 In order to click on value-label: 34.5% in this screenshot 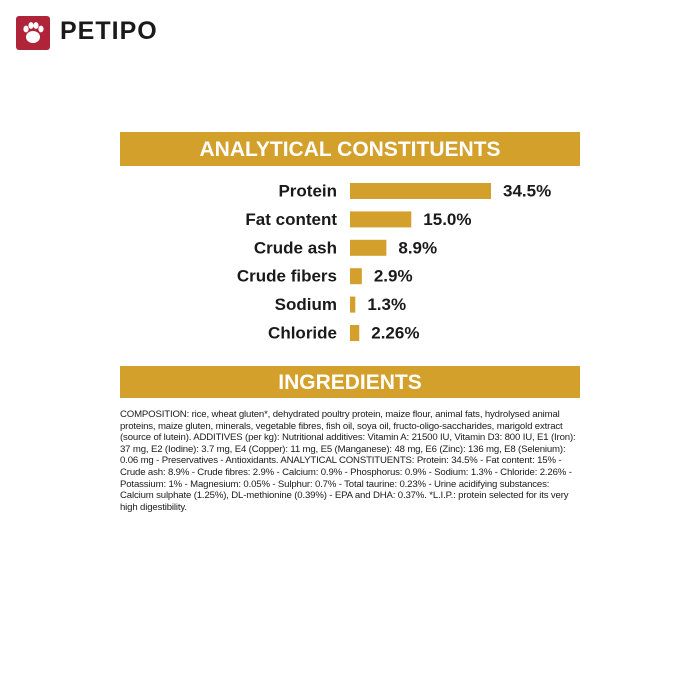, I will do `click(527, 190)`.